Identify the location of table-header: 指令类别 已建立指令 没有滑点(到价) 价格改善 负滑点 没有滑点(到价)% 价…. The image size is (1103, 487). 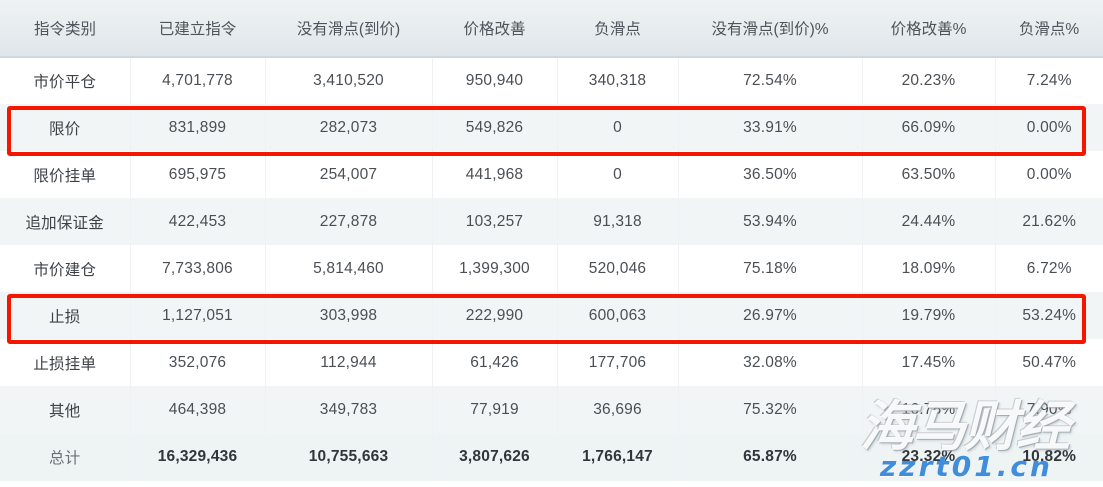
(551, 29).